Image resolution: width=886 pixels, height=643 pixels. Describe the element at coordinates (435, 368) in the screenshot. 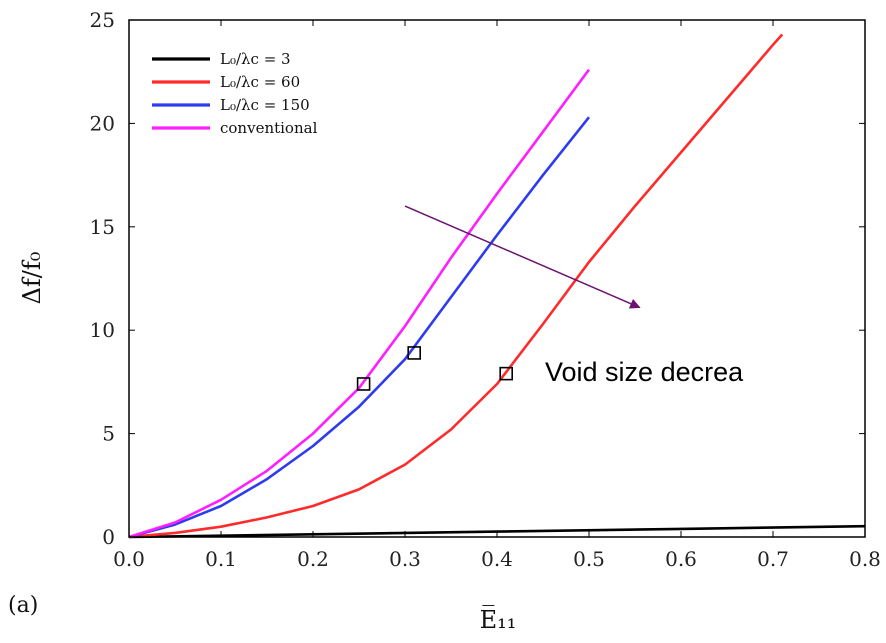

I see `plot-markers` at that location.